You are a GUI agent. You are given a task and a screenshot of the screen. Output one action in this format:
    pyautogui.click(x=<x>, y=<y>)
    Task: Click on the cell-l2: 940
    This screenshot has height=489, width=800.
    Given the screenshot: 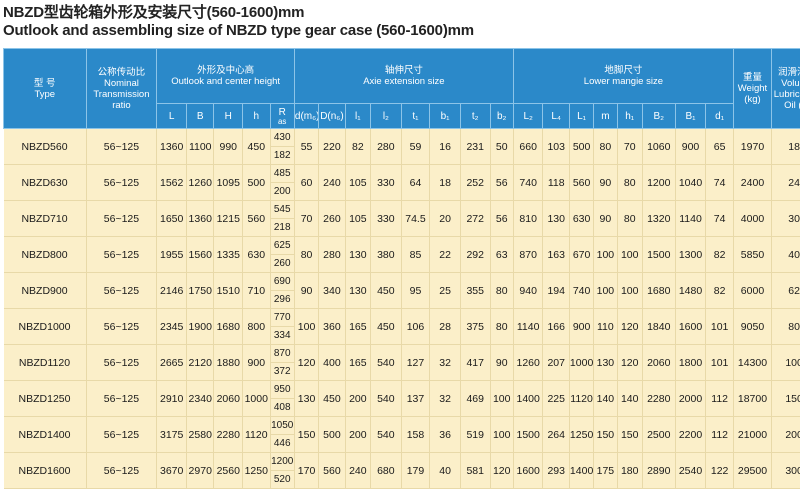 What is the action you would take?
    pyautogui.click(x=528, y=291)
    